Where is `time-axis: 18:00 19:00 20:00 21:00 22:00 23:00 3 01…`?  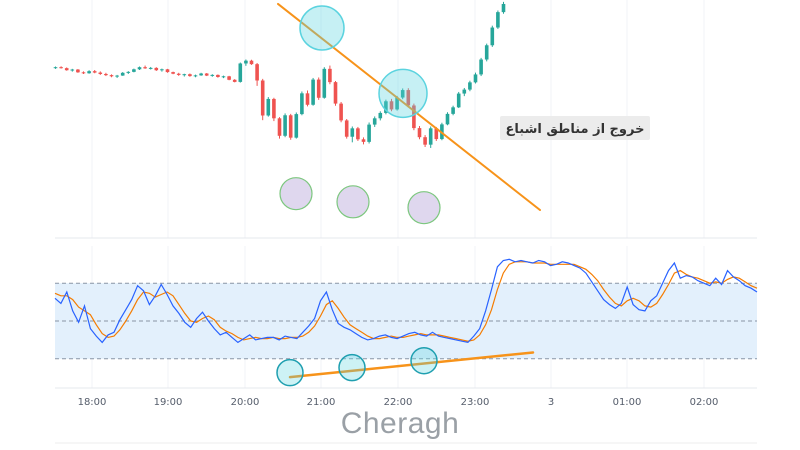 time-axis: 18:00 19:00 20:00 21:00 22:00 23:00 3 01… is located at coordinates (398, 402).